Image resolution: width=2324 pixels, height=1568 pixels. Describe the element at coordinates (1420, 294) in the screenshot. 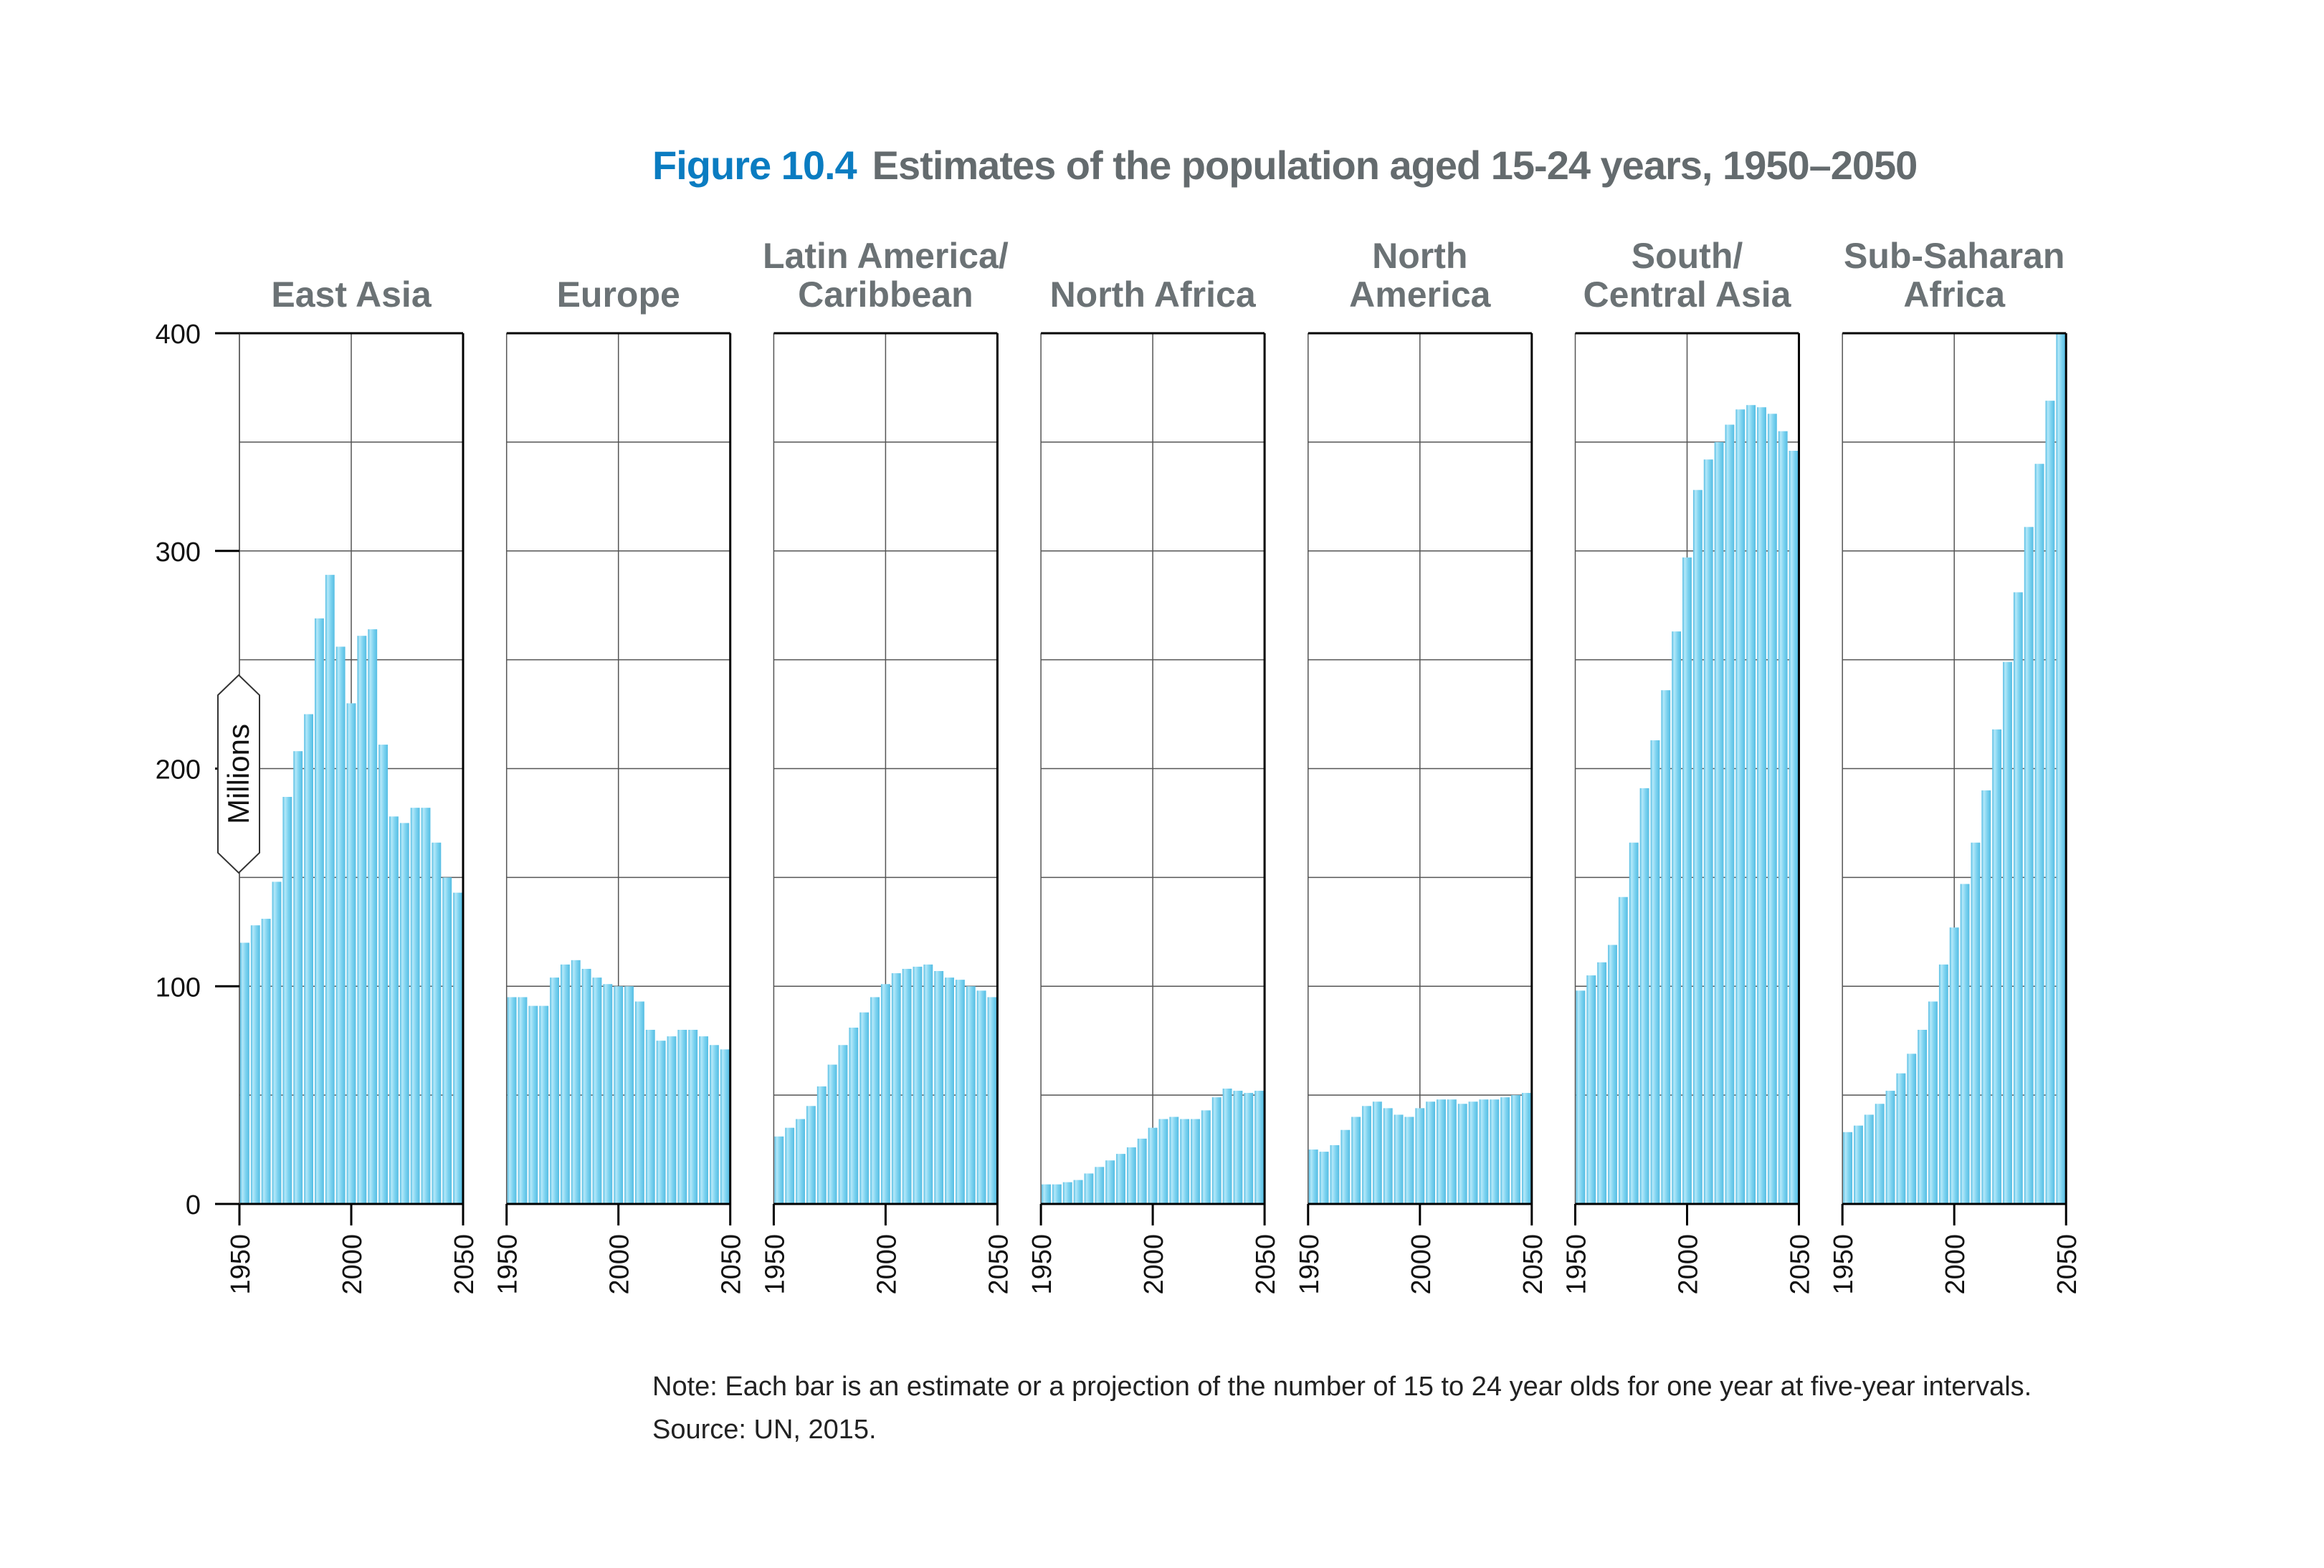

I see `panel-title: America` at that location.